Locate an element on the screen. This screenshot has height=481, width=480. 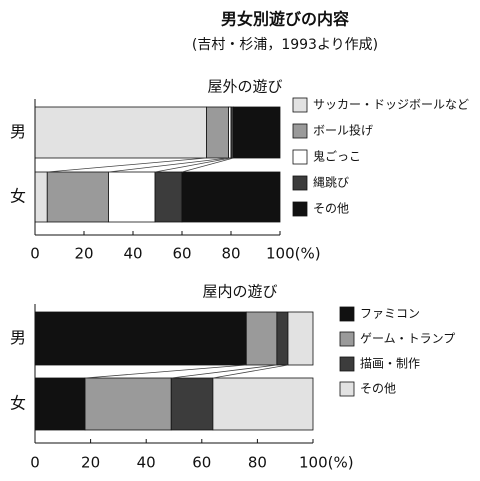
legend-label: ファミコン is located at coordinates (390, 314).